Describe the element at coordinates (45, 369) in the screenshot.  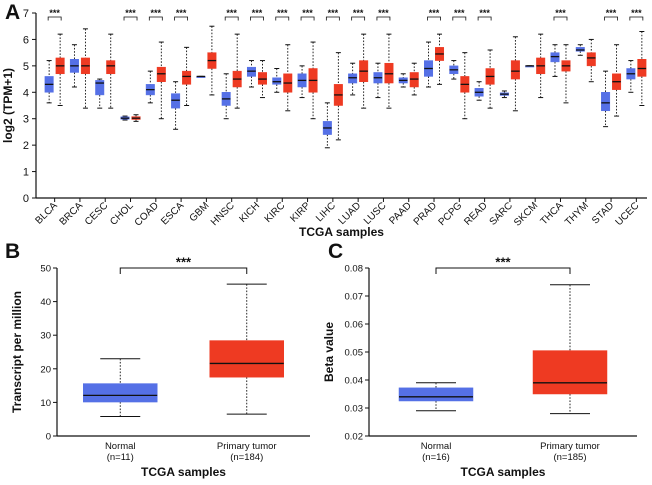
I see `panel-b-y-tick-label: 20` at that location.